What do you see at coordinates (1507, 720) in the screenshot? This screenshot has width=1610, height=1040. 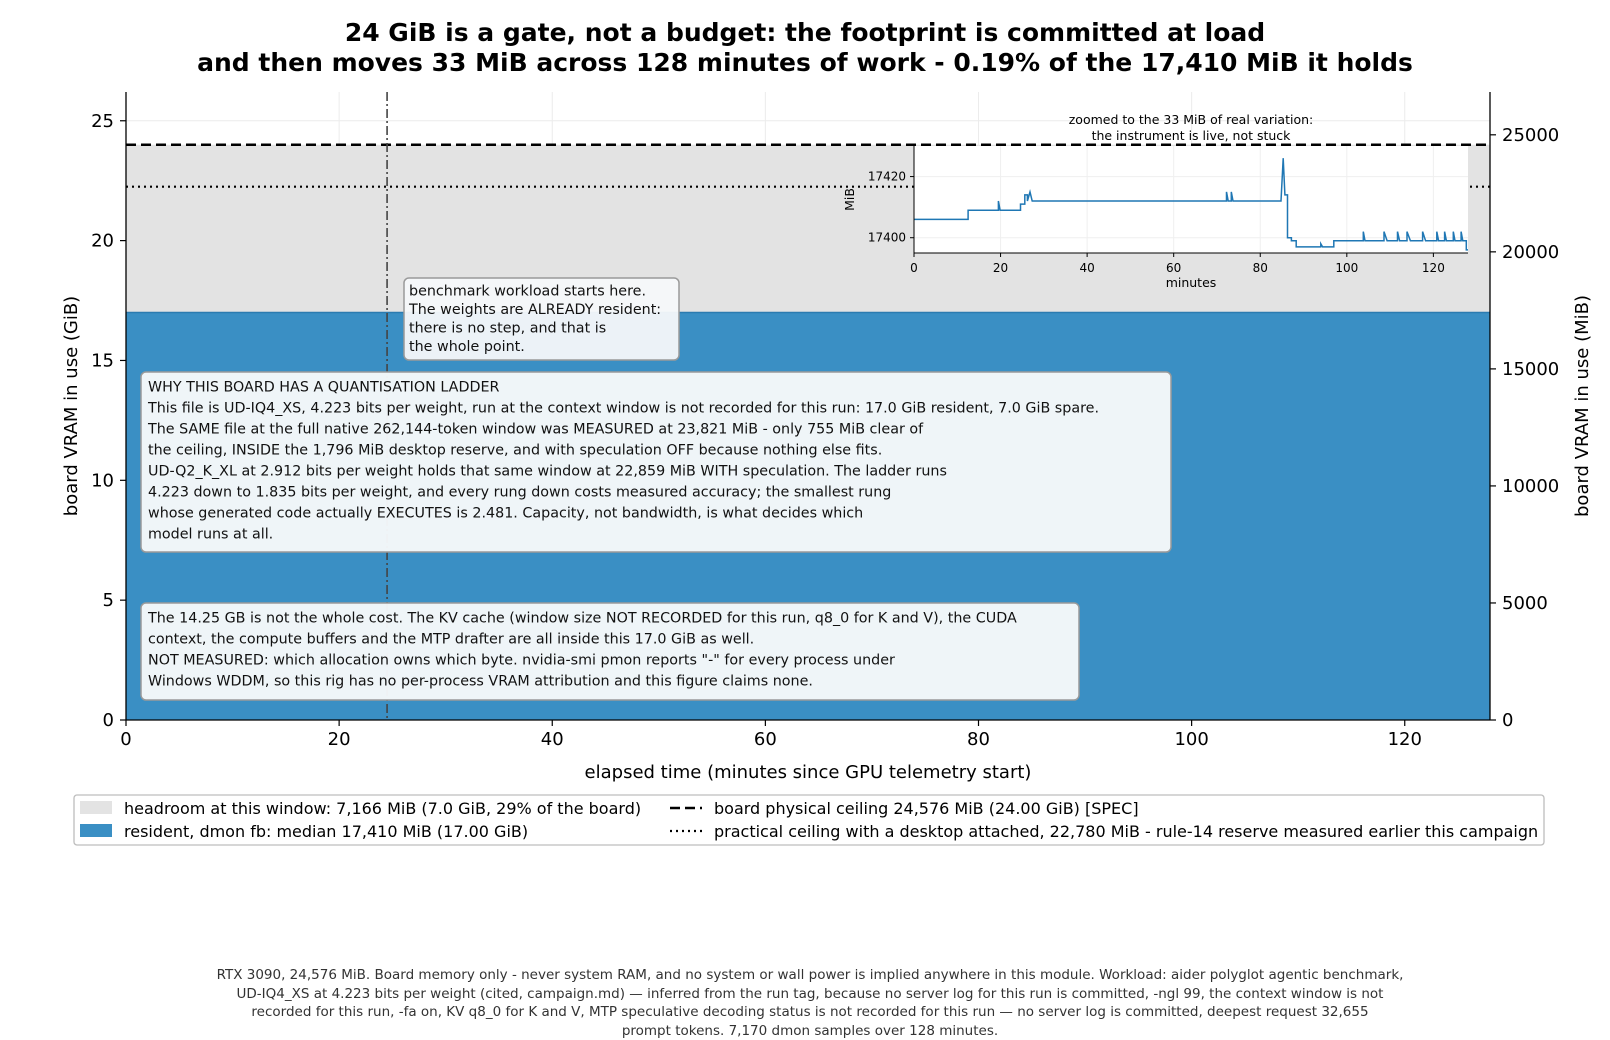 I see `y-right-tick-label: 0` at bounding box center [1507, 720].